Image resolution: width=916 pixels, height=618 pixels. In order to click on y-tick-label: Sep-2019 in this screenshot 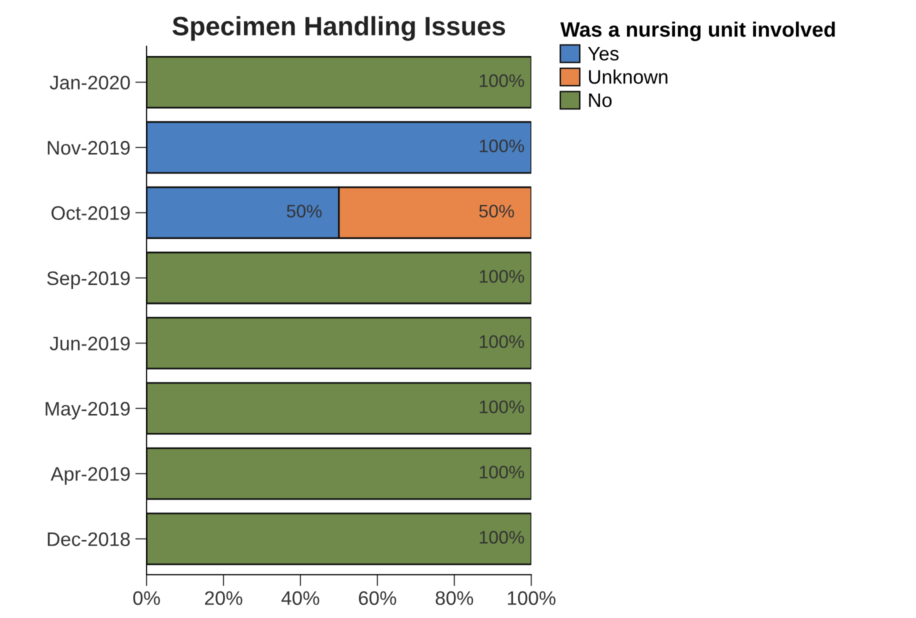, I will do `click(88, 280)`.